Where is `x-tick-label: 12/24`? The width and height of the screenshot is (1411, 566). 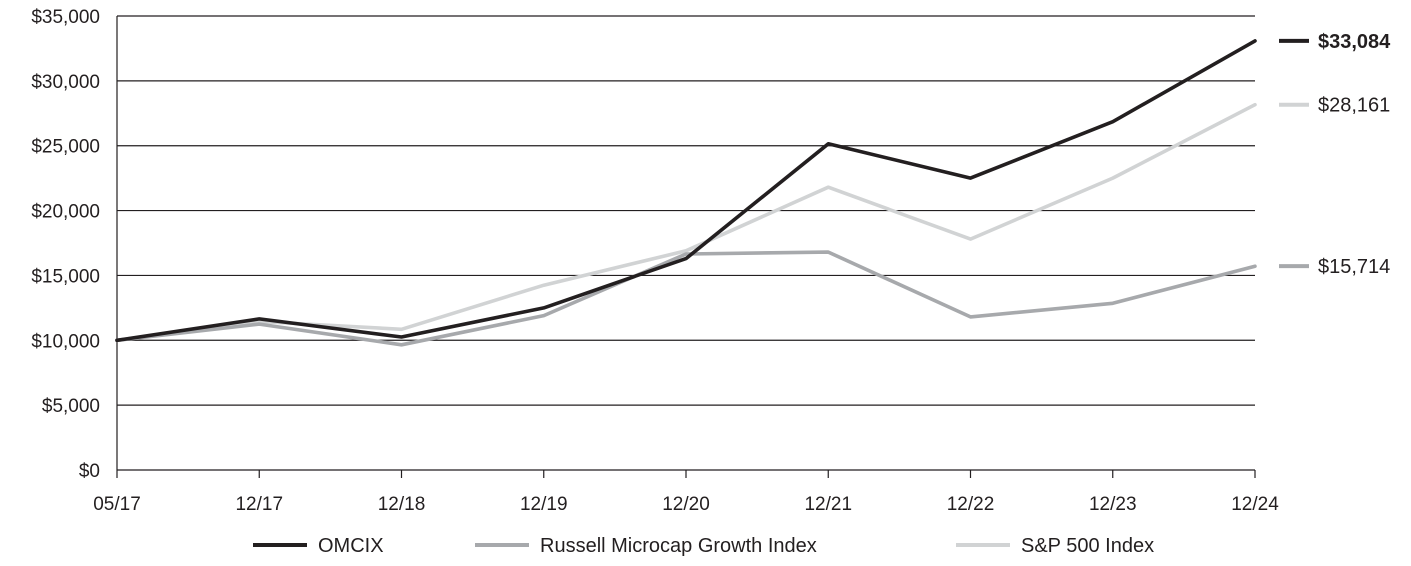 x-tick-label: 12/24 is located at coordinates (1255, 504).